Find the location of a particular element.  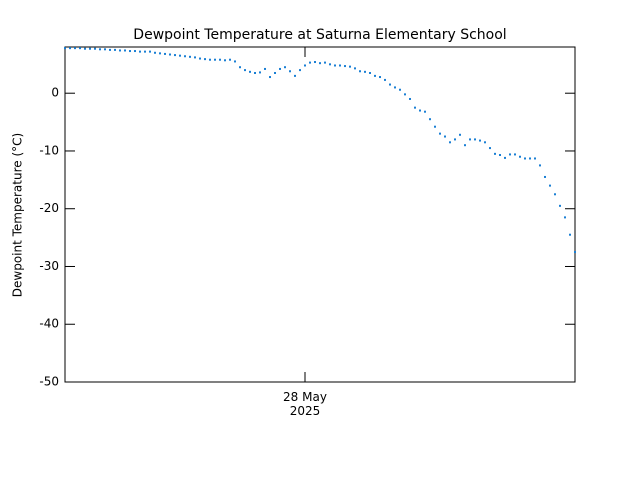

y-tick-label: -10 is located at coordinates (49, 150).